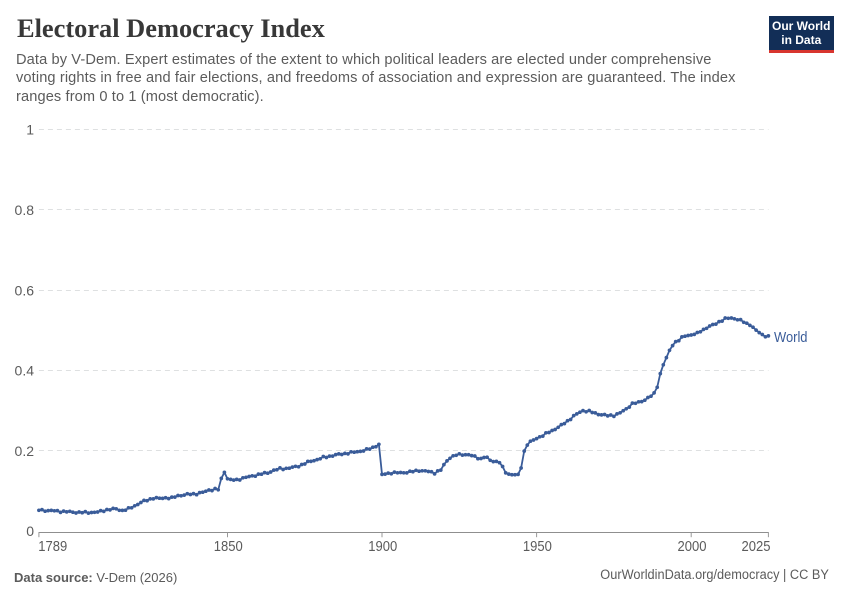 This screenshot has height=600, width=850. Describe the element at coordinates (30, 531) in the screenshot. I see `svg-text: 0` at that location.